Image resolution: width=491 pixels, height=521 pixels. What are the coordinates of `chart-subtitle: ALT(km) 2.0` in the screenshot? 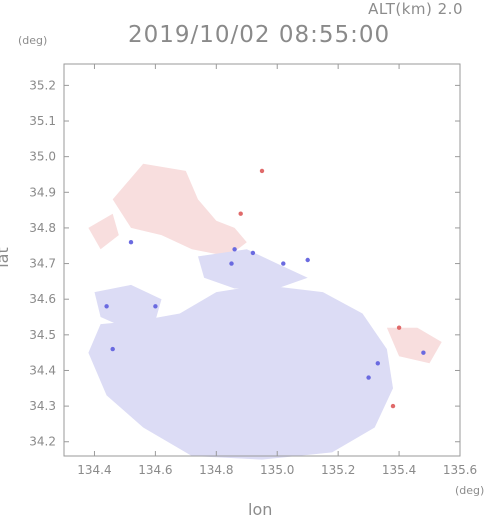 It's located at (415, 9).